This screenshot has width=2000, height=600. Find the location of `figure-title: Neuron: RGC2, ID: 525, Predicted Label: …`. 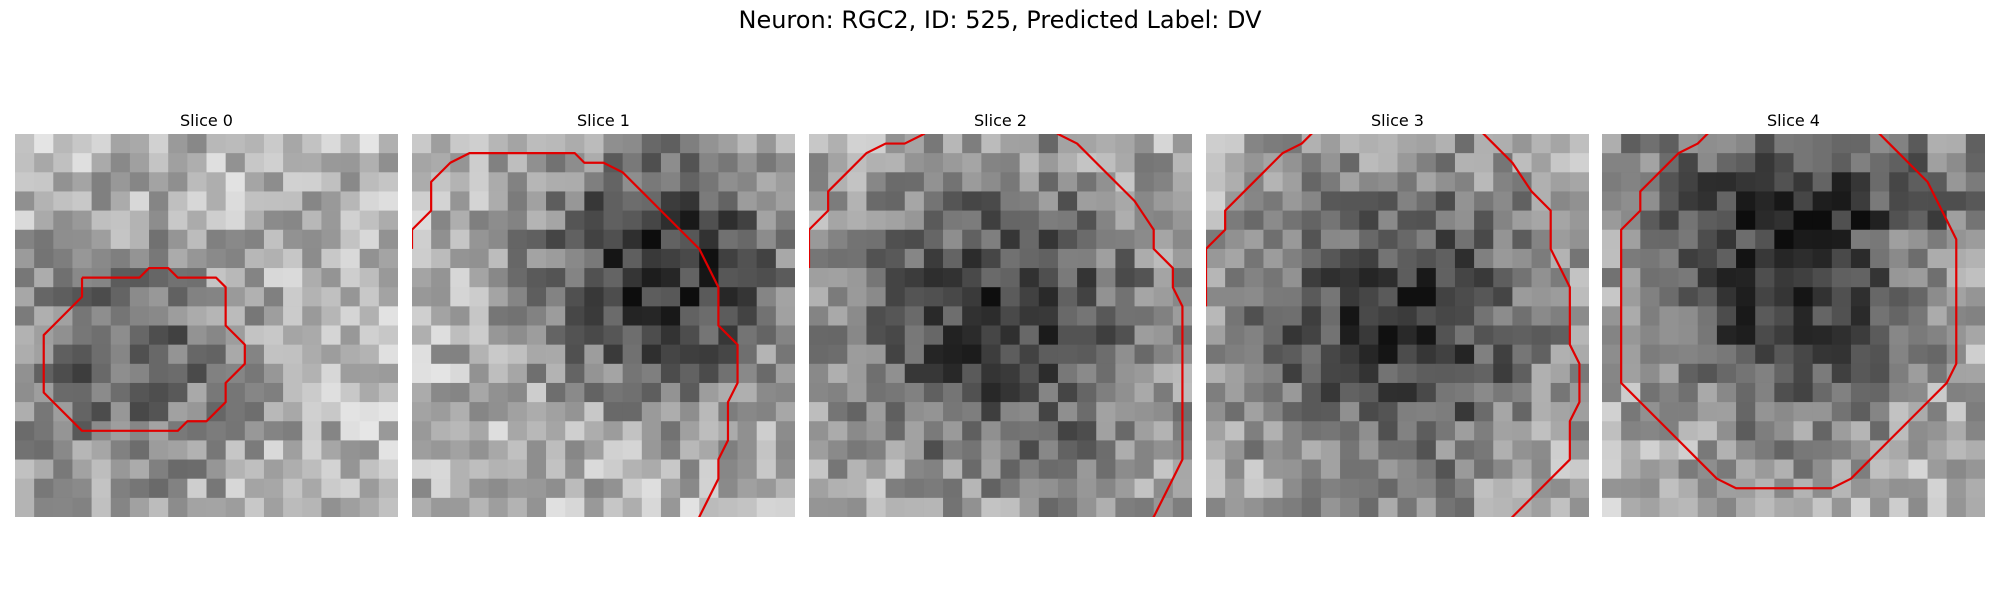

figure-title: Neuron: RGC2, ID: 525, Predicted Label: … is located at coordinates (1000, 20).